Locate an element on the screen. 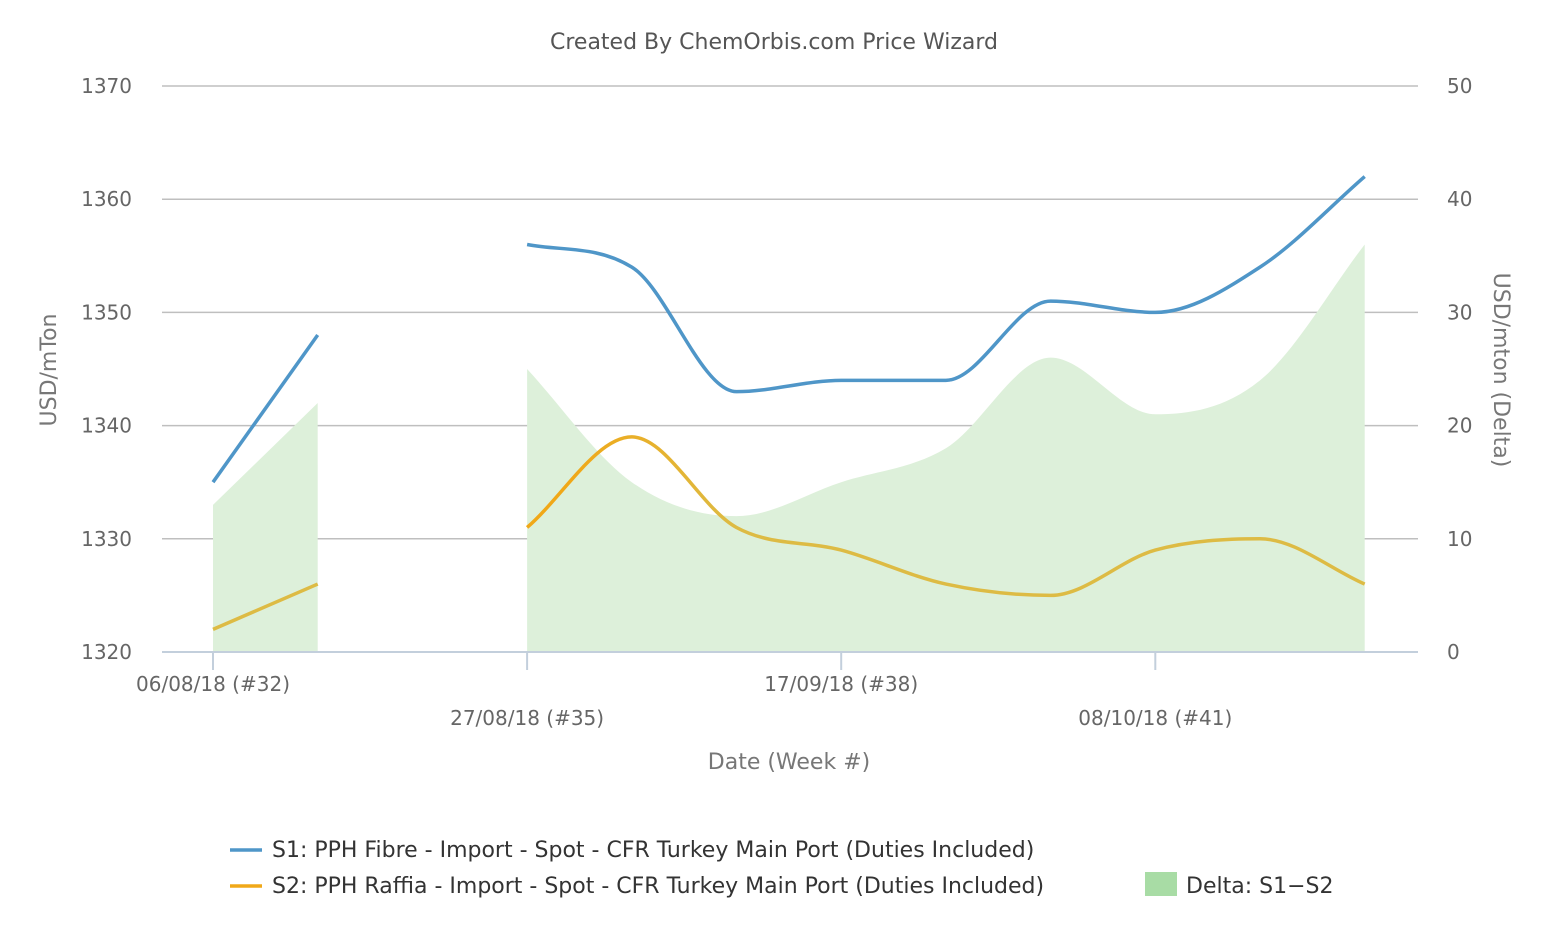 This screenshot has width=1552, height=934. y-tick-label: 1340 is located at coordinates (106, 426).